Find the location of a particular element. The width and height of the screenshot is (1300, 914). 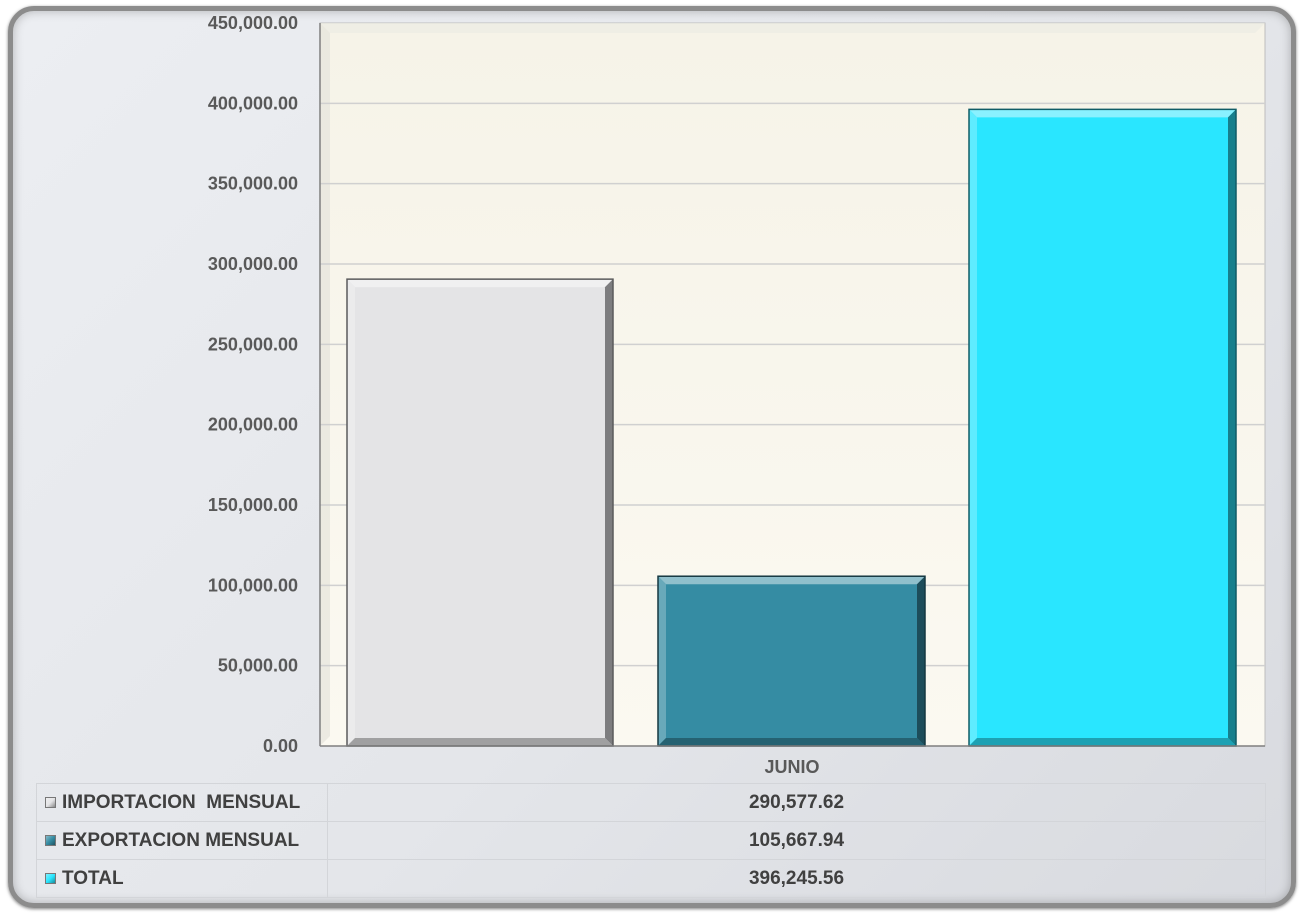

table-row: EXPORTACION MENSUAL 105,667.94 is located at coordinates (651, 840).